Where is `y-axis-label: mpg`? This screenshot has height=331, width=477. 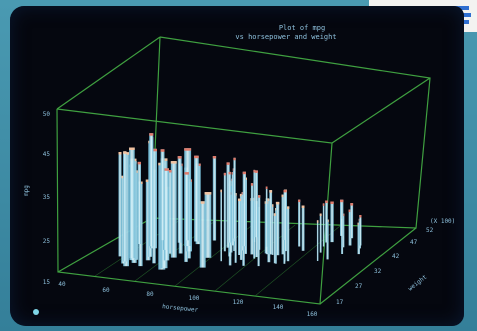 y-axis-label: mpg is located at coordinates (26, 190).